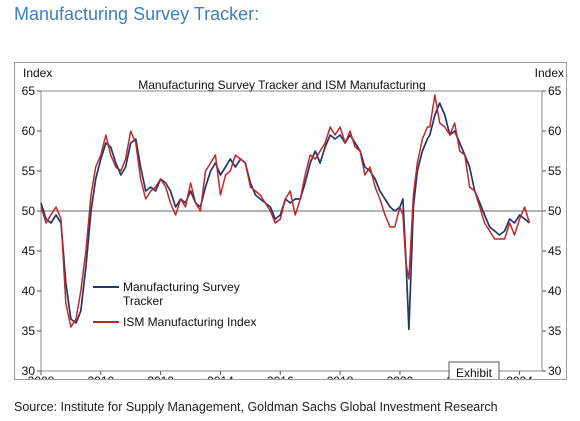 The width and height of the screenshot is (580, 421). Describe the element at coordinates (29, 171) in the screenshot. I see `y-tick-left-label: 55` at that location.